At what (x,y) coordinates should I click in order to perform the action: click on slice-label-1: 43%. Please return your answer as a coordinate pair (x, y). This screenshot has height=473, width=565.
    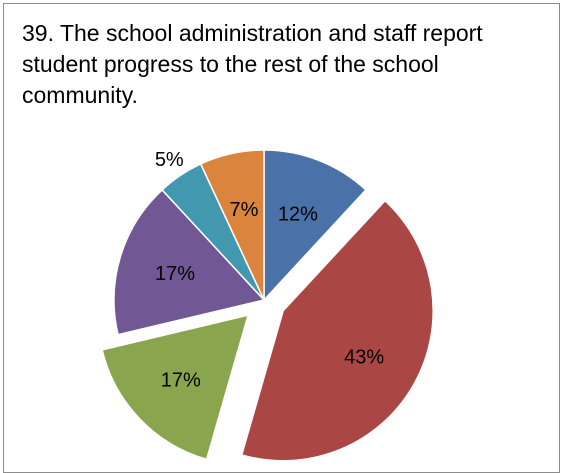
    Looking at the image, I should click on (364, 357).